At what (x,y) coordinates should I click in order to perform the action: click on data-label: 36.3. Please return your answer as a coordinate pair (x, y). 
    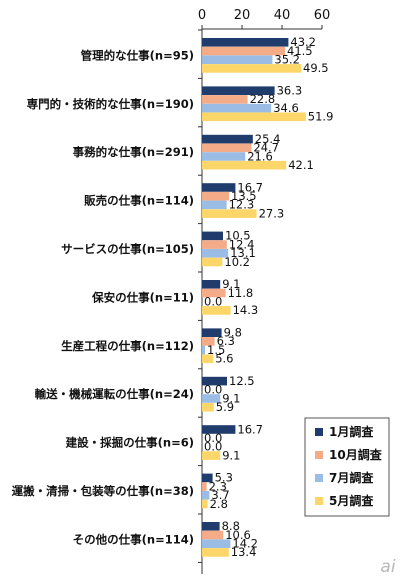
    Looking at the image, I should click on (290, 91).